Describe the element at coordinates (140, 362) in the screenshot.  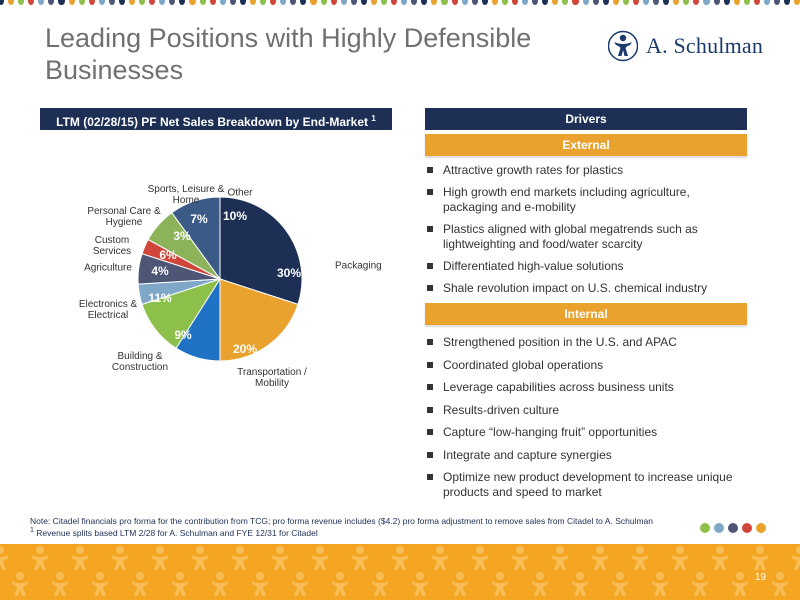
I see `pie-category-label: Building & Construction` at that location.